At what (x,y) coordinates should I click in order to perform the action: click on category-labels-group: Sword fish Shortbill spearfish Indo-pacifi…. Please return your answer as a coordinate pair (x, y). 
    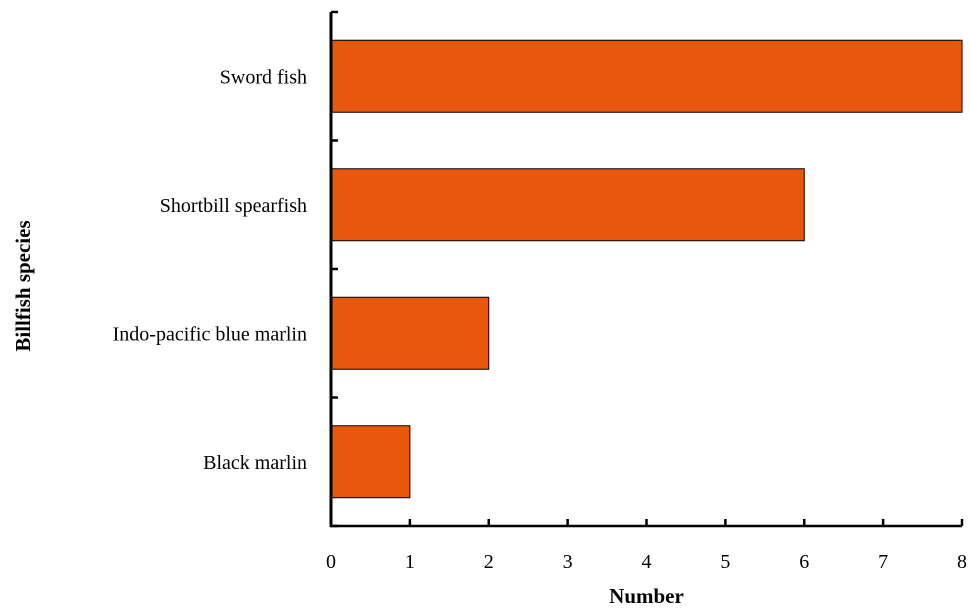
    Looking at the image, I should click on (210, 270).